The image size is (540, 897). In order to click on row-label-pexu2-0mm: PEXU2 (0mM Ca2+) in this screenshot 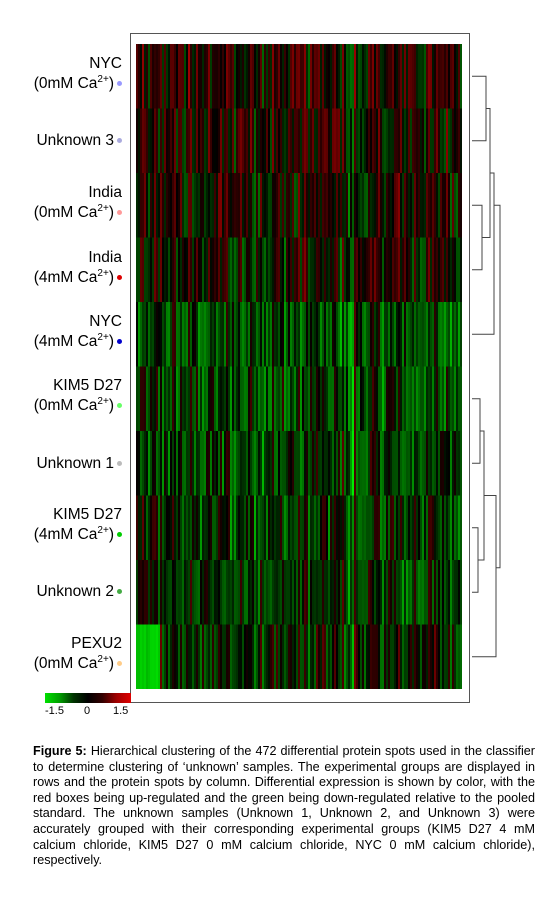, I will do `click(78, 654)`.